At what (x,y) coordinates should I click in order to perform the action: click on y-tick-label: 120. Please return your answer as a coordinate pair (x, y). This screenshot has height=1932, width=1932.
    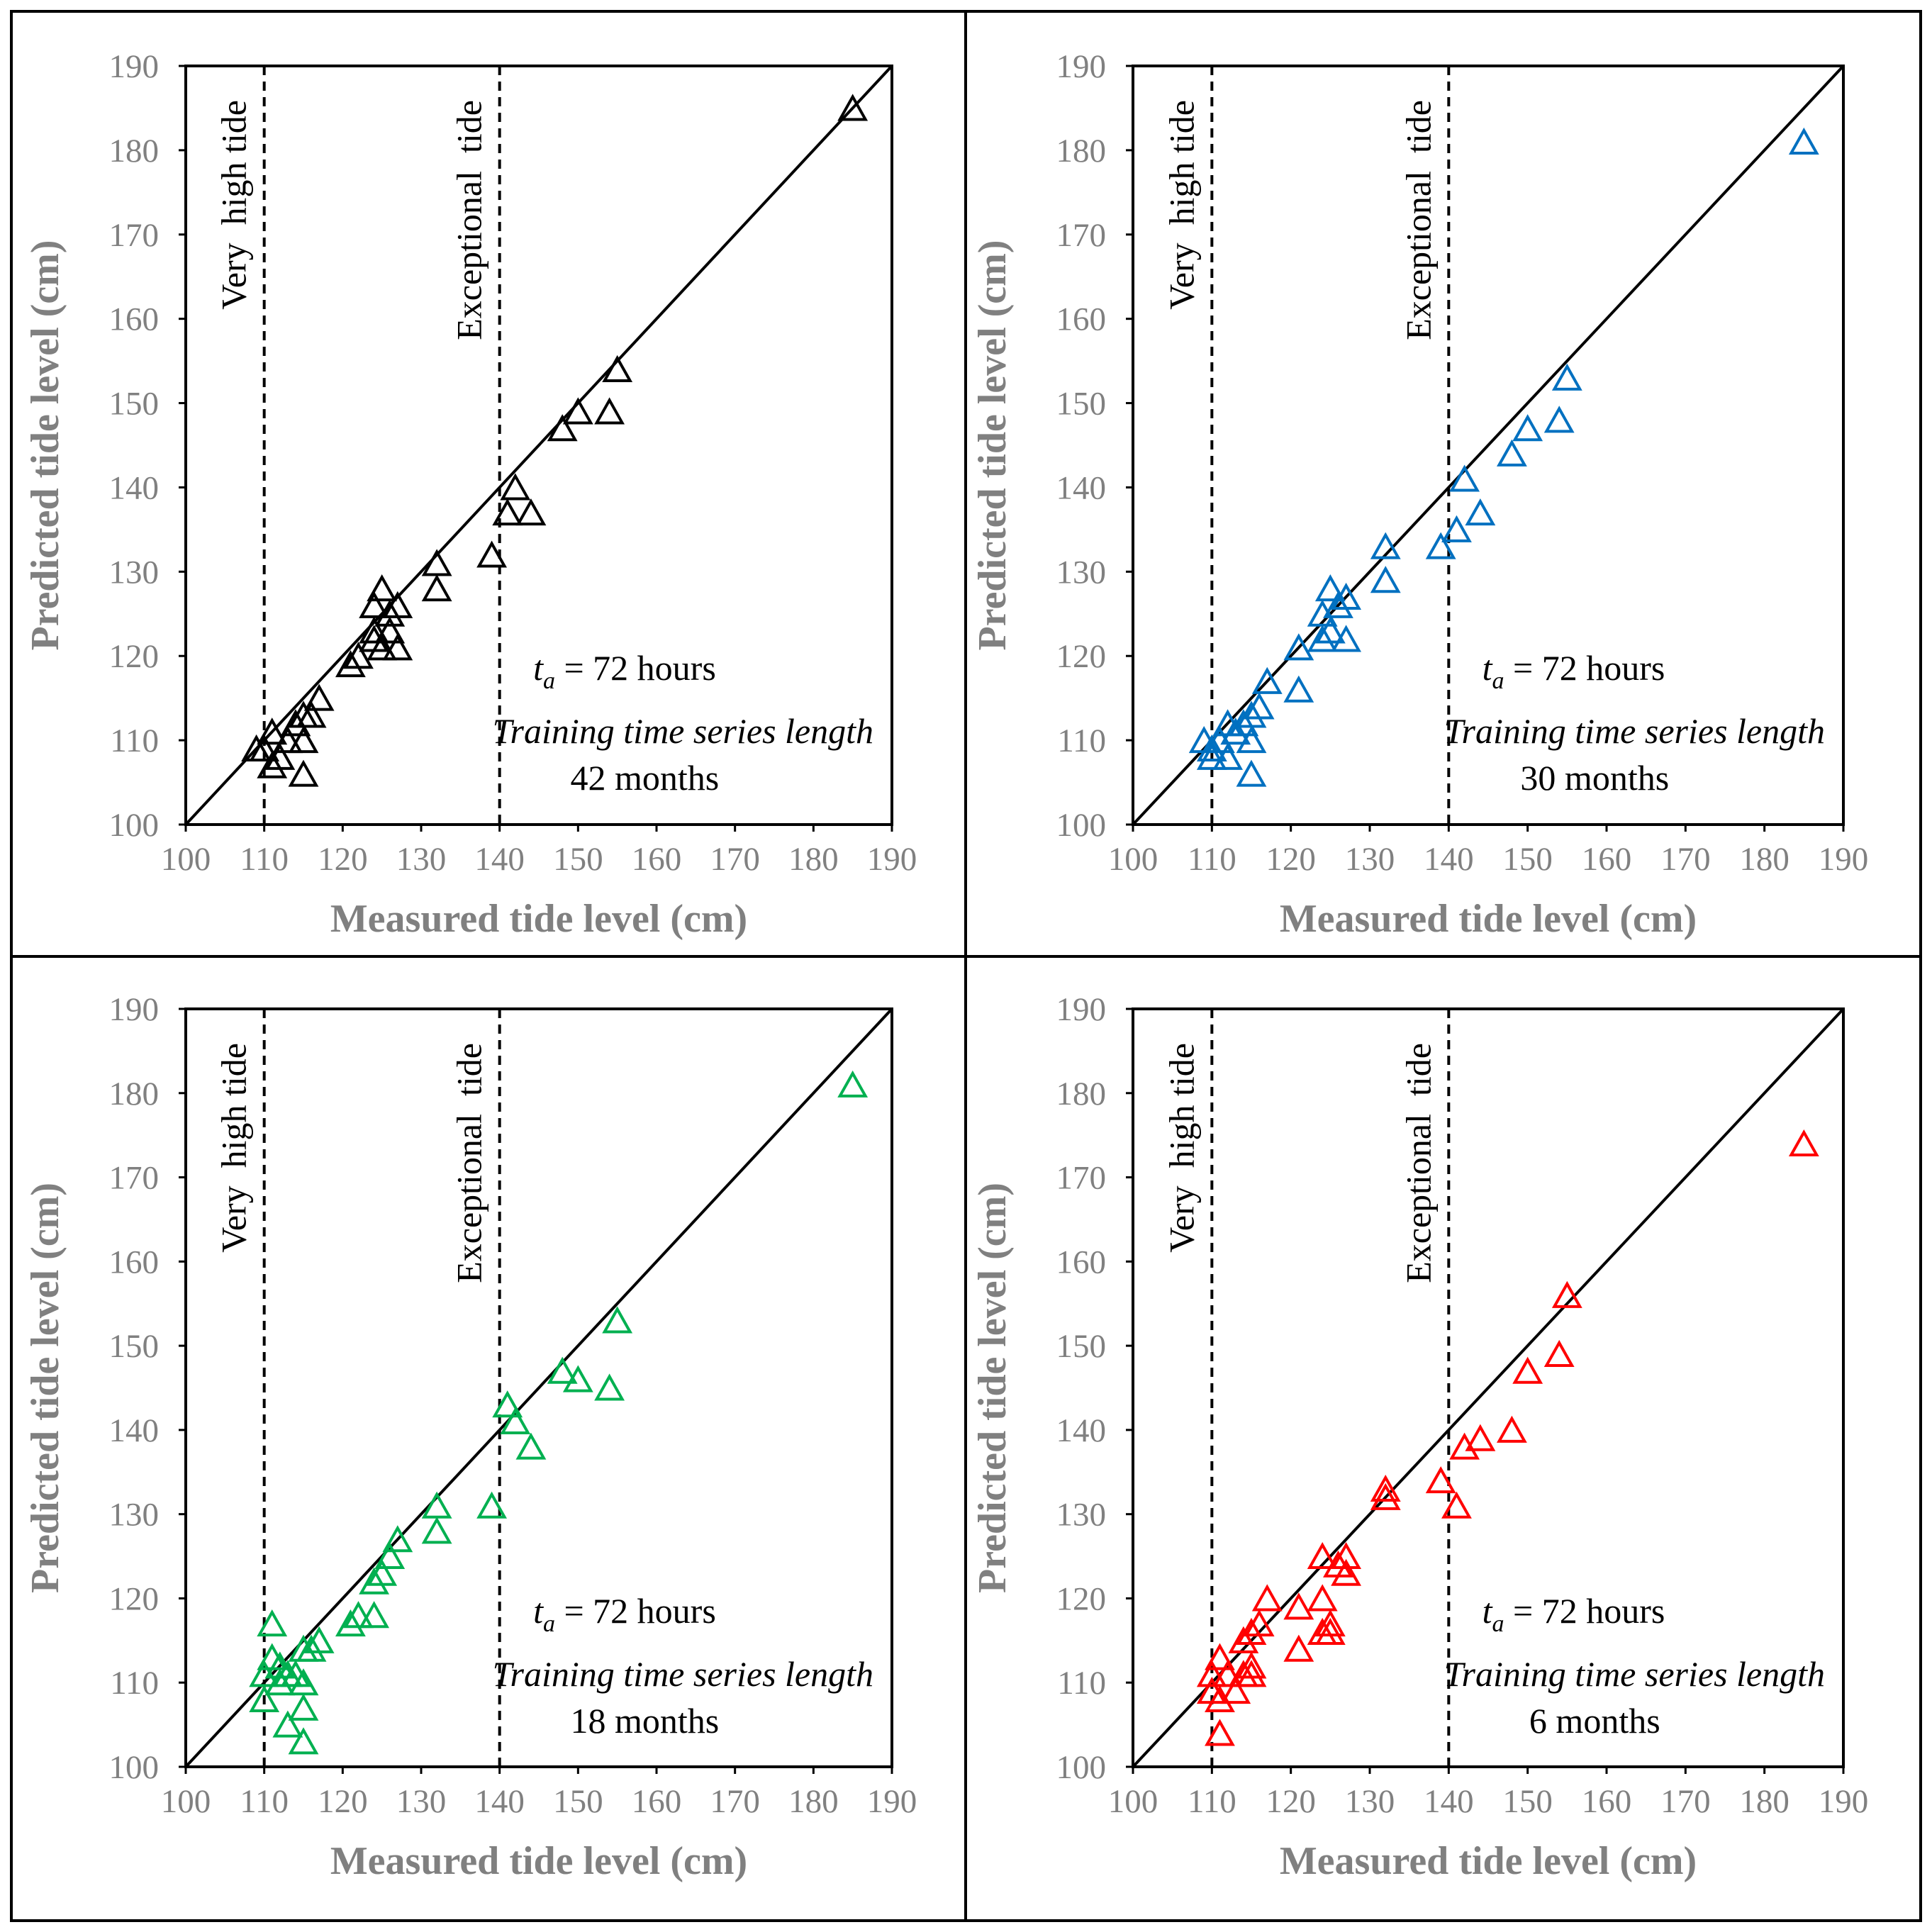
    Looking at the image, I should click on (1081, 656).